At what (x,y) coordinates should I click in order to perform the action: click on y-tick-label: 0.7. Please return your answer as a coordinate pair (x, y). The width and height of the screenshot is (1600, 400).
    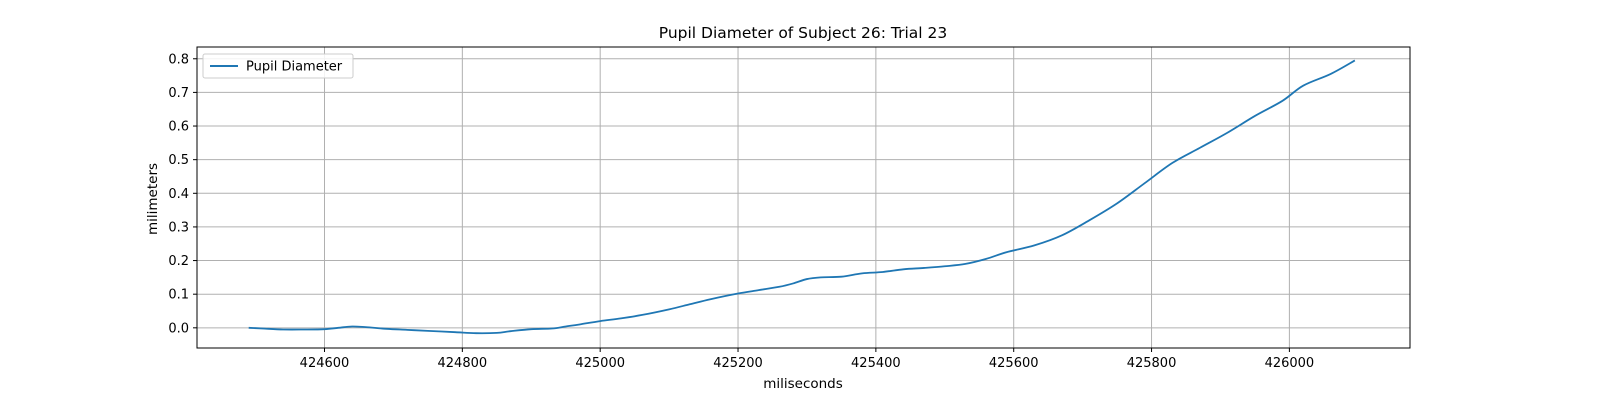
    Looking at the image, I should click on (178, 93).